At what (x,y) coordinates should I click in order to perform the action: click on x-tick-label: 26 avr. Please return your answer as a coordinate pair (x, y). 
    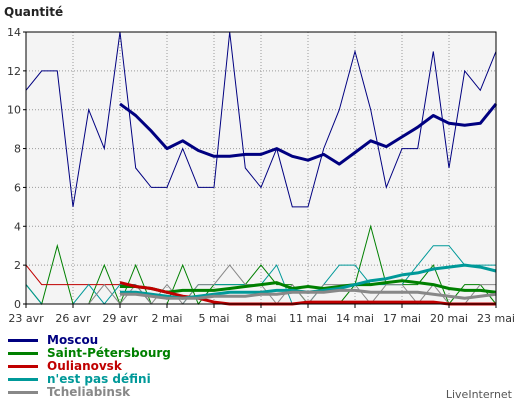
    Looking at the image, I should click on (73, 318).